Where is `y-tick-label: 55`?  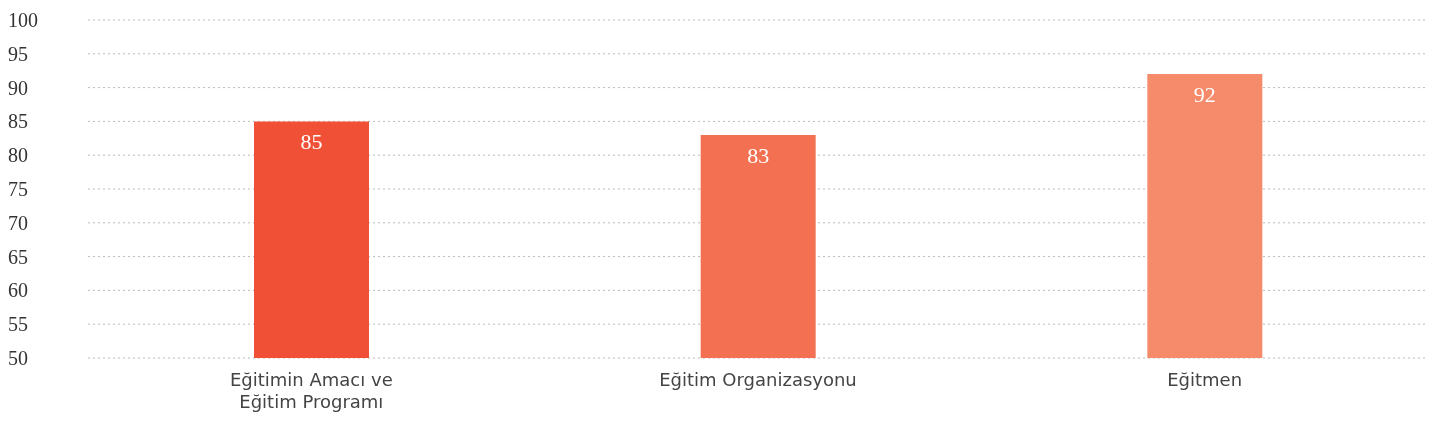 y-tick-label: 55 is located at coordinates (18, 324).